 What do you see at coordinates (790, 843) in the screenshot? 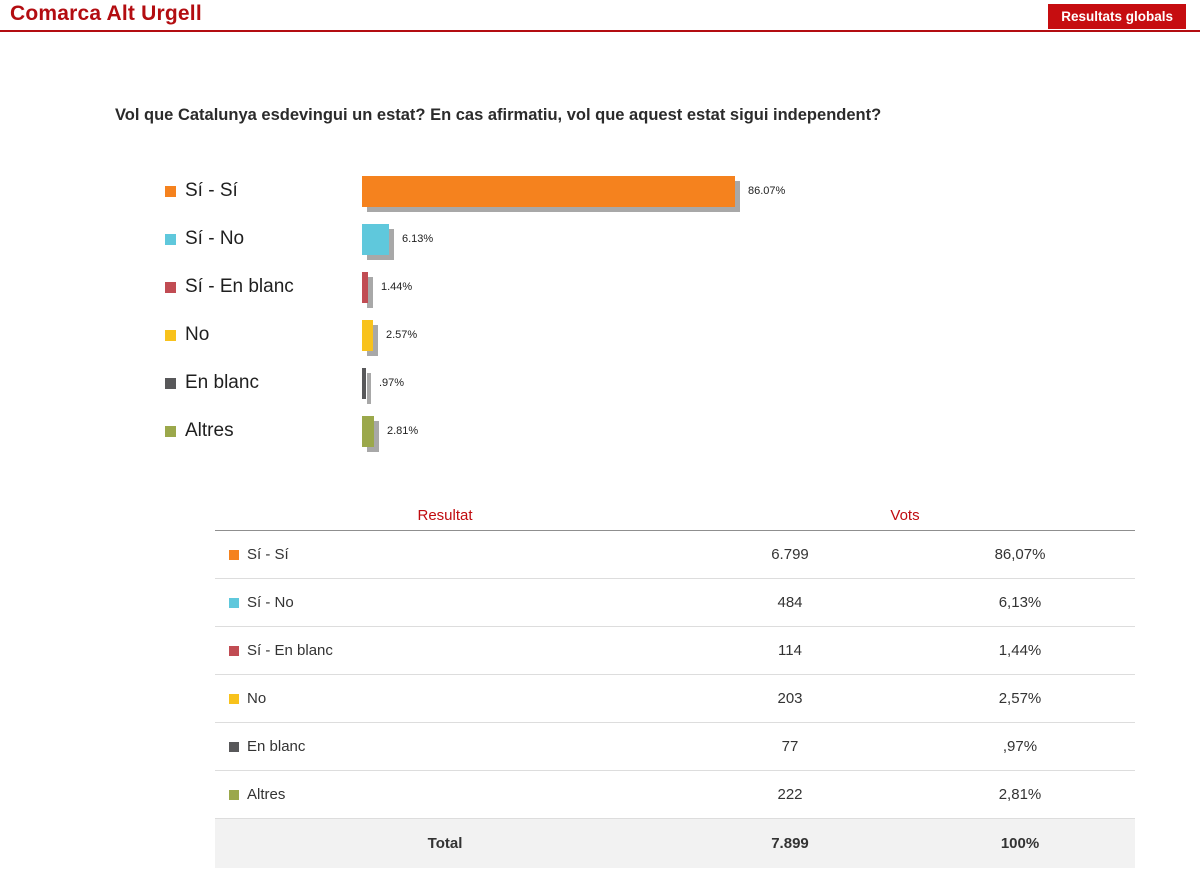
I see `total-votes-cell: 7.899` at bounding box center [790, 843].